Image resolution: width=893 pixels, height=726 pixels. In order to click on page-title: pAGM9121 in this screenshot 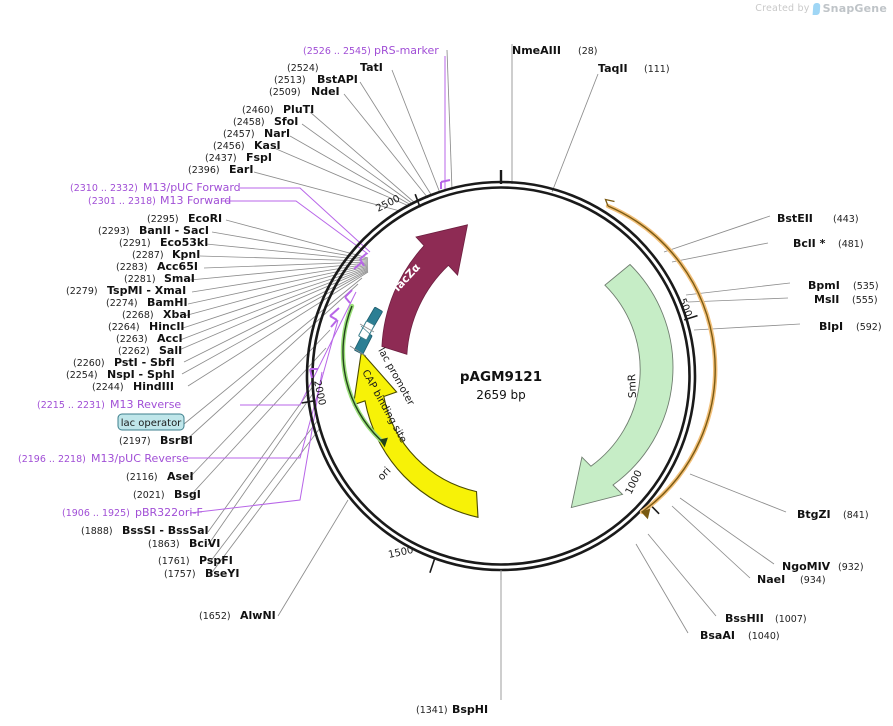, I will do `click(501, 377)`.